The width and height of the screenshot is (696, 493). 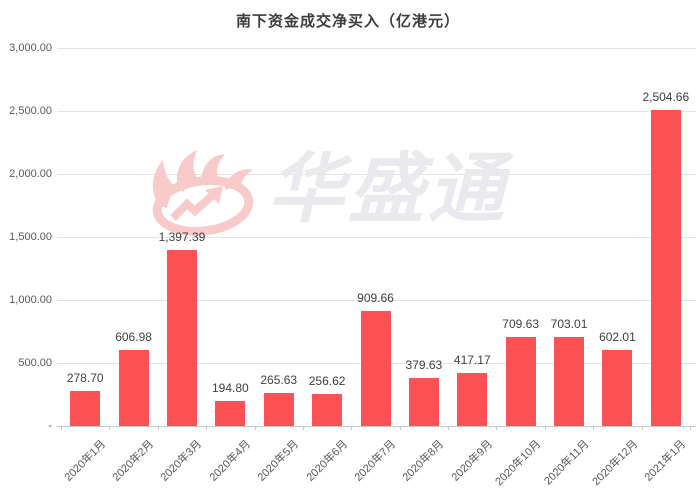 What do you see at coordinates (279, 379) in the screenshot?
I see `bar-value-label: 265.63` at bounding box center [279, 379].